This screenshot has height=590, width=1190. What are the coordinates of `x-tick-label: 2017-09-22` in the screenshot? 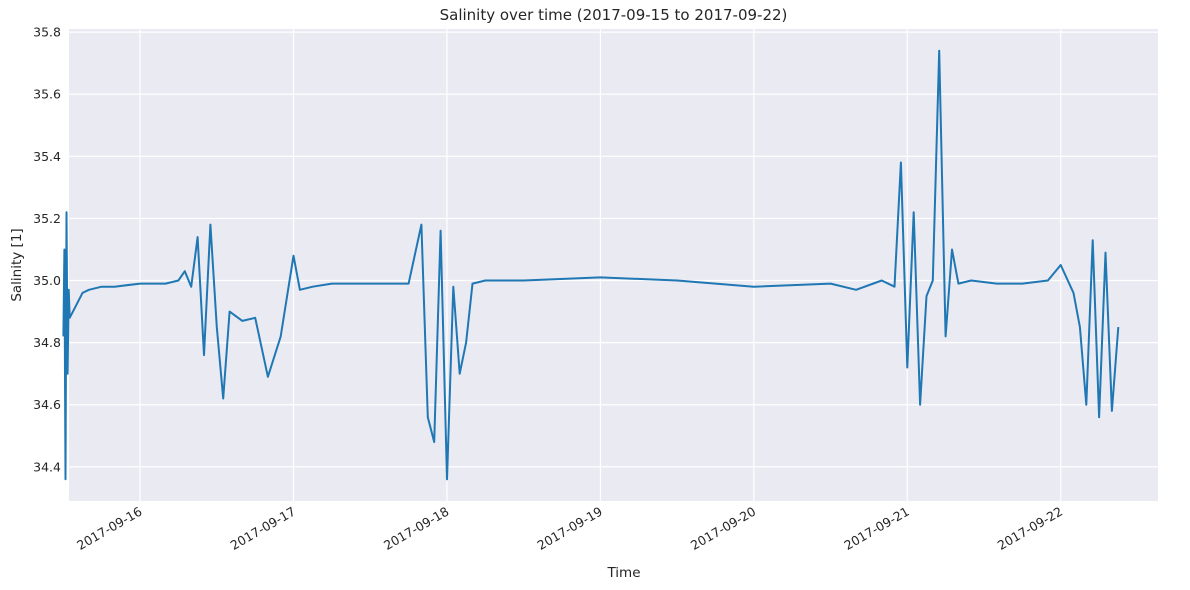 It's located at (1030, 528).